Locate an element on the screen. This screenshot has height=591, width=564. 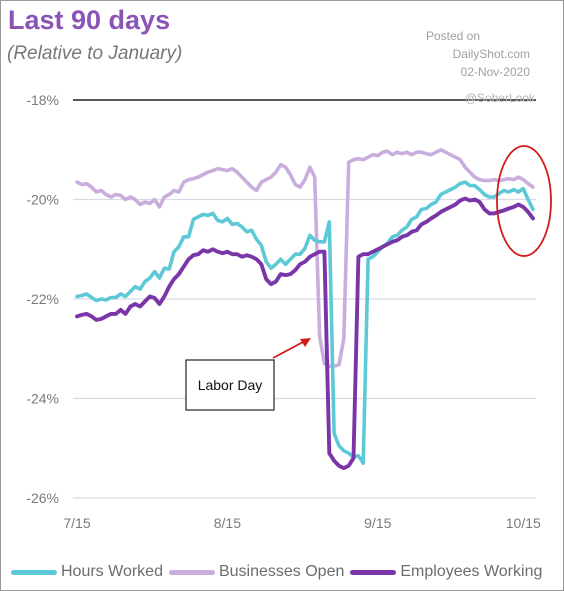
y-tick-label: -20% is located at coordinates (42, 200).